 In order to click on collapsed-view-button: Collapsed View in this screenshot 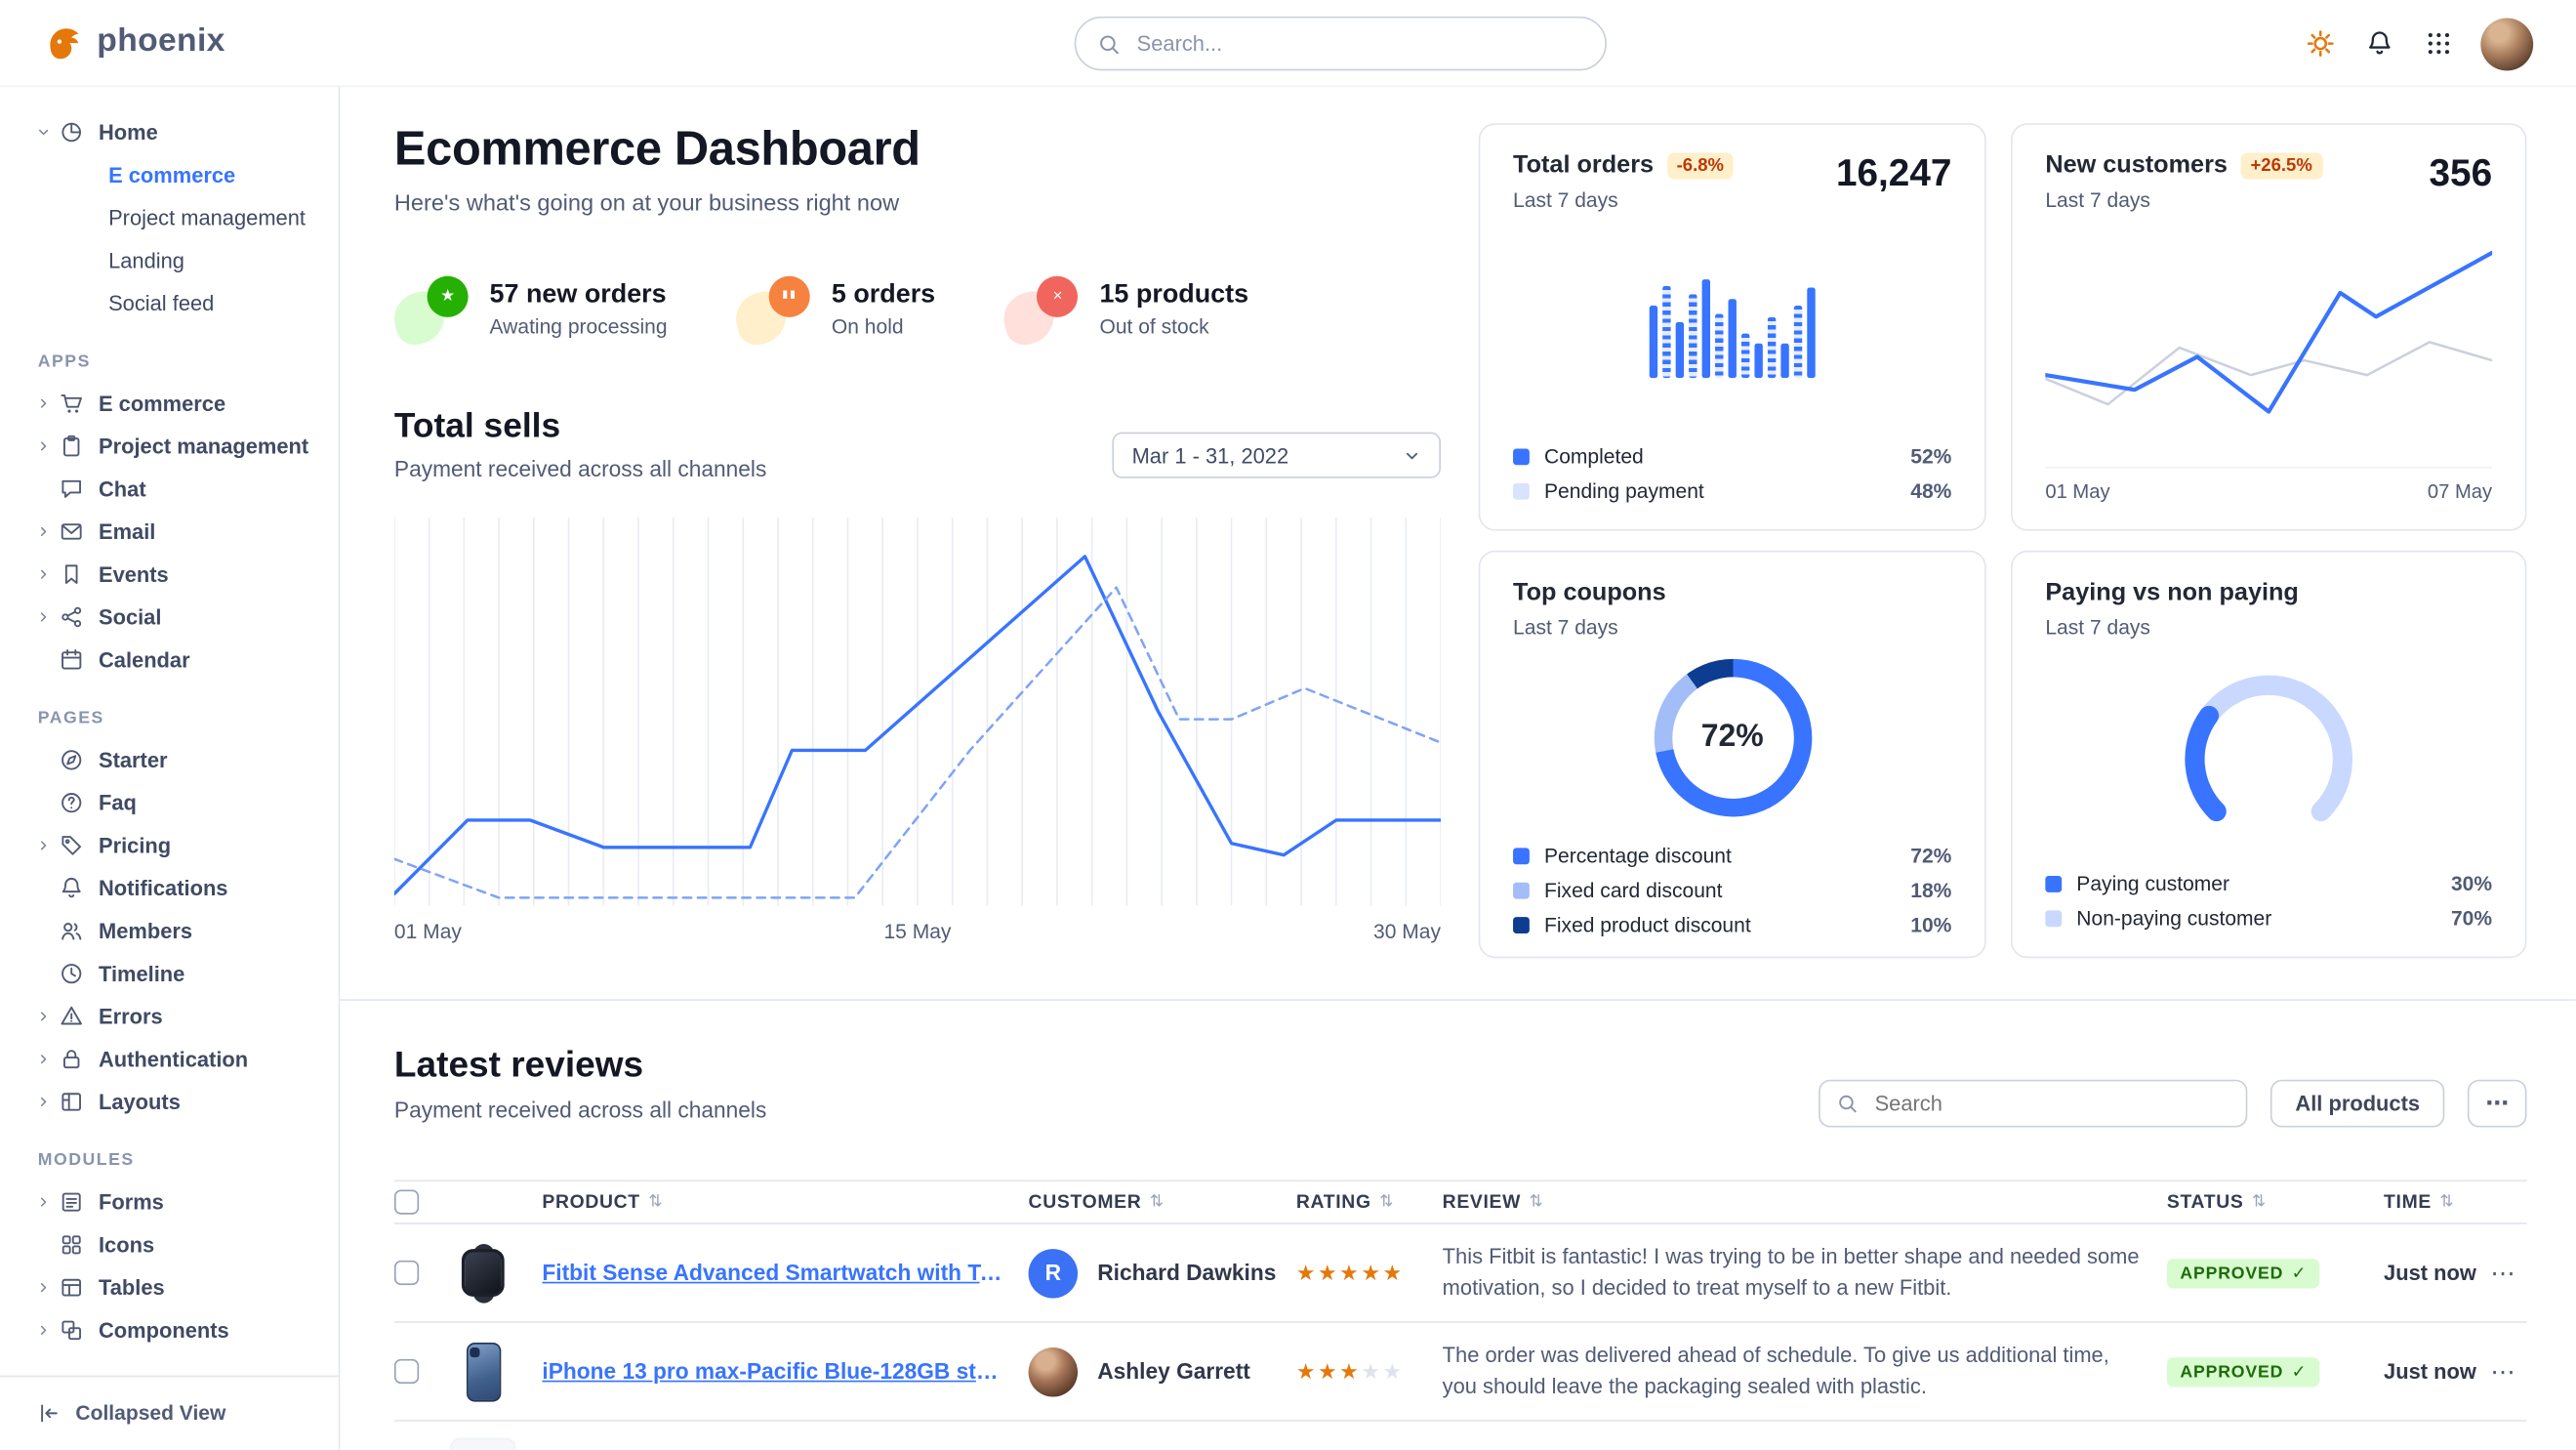, I will do `click(169, 1412)`.